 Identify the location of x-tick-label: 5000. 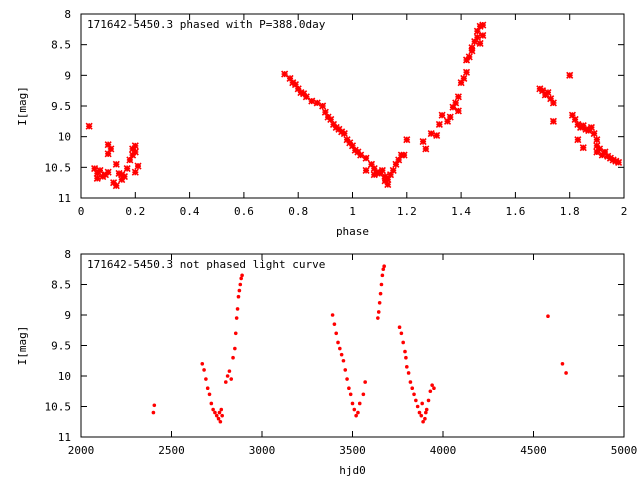
(624, 450).